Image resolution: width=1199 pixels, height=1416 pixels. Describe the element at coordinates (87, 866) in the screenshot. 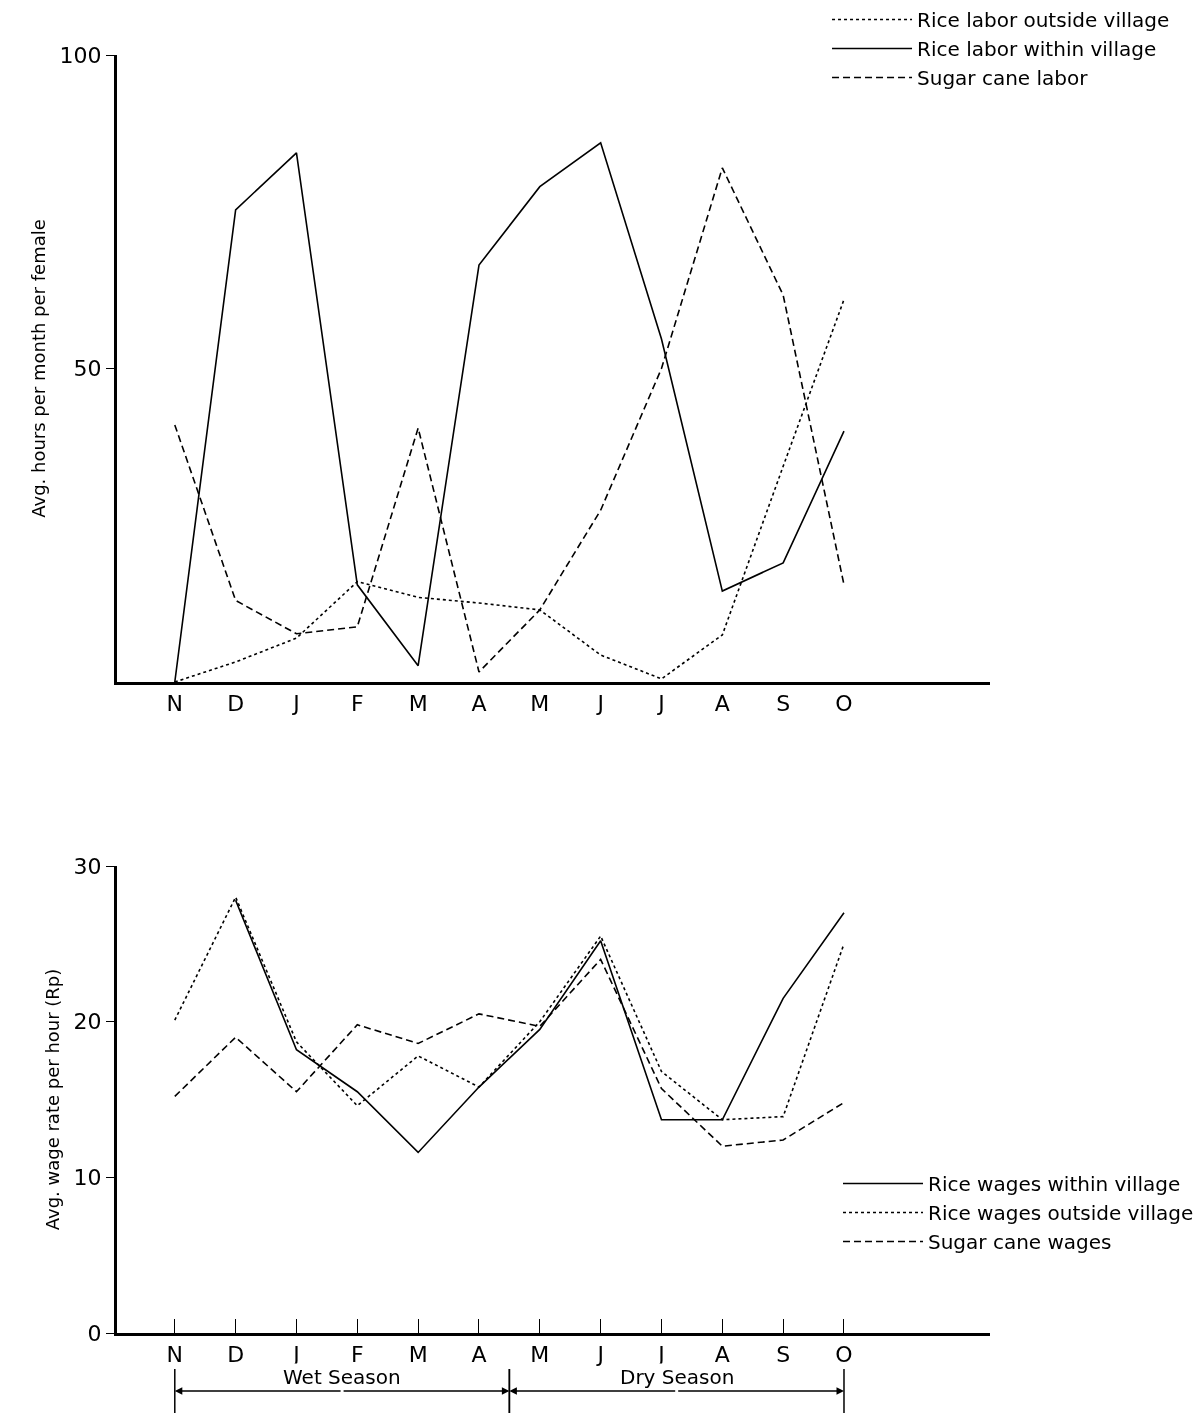

I see `y-tick-label: 30` at that location.